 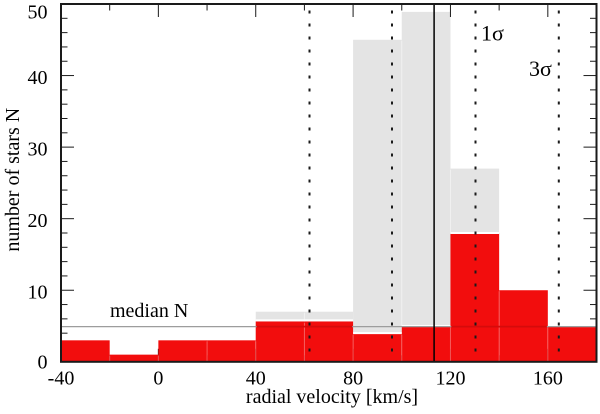 What do you see at coordinates (450, 379) in the screenshot?
I see `svg-text: 120` at bounding box center [450, 379].